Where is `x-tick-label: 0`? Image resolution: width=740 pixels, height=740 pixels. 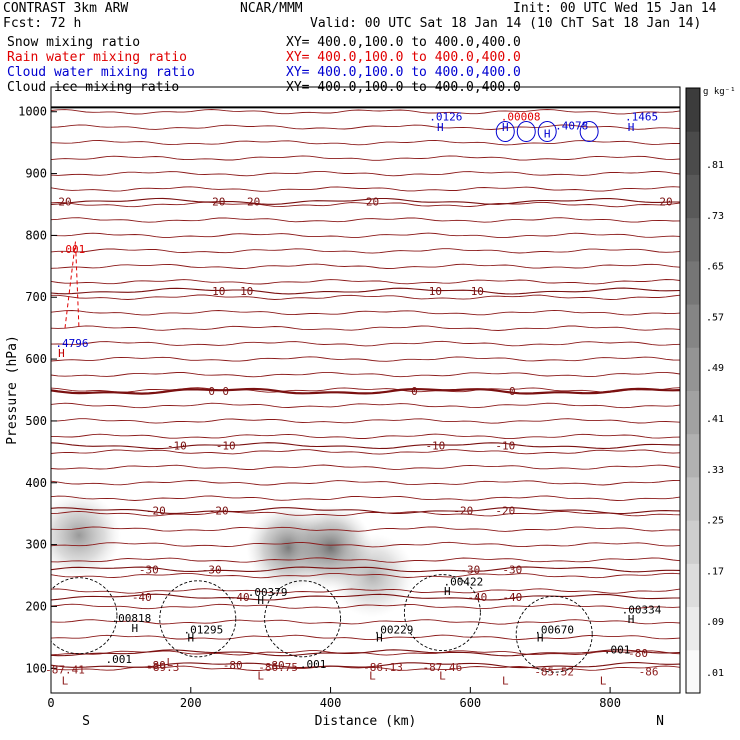
x-tick-label: 0 is located at coordinates (50, 703).